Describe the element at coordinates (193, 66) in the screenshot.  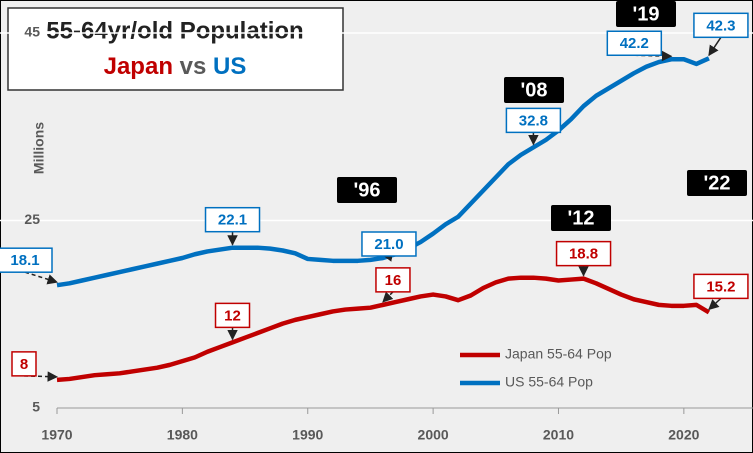
I see `subtitle-vs: vs` at that location.